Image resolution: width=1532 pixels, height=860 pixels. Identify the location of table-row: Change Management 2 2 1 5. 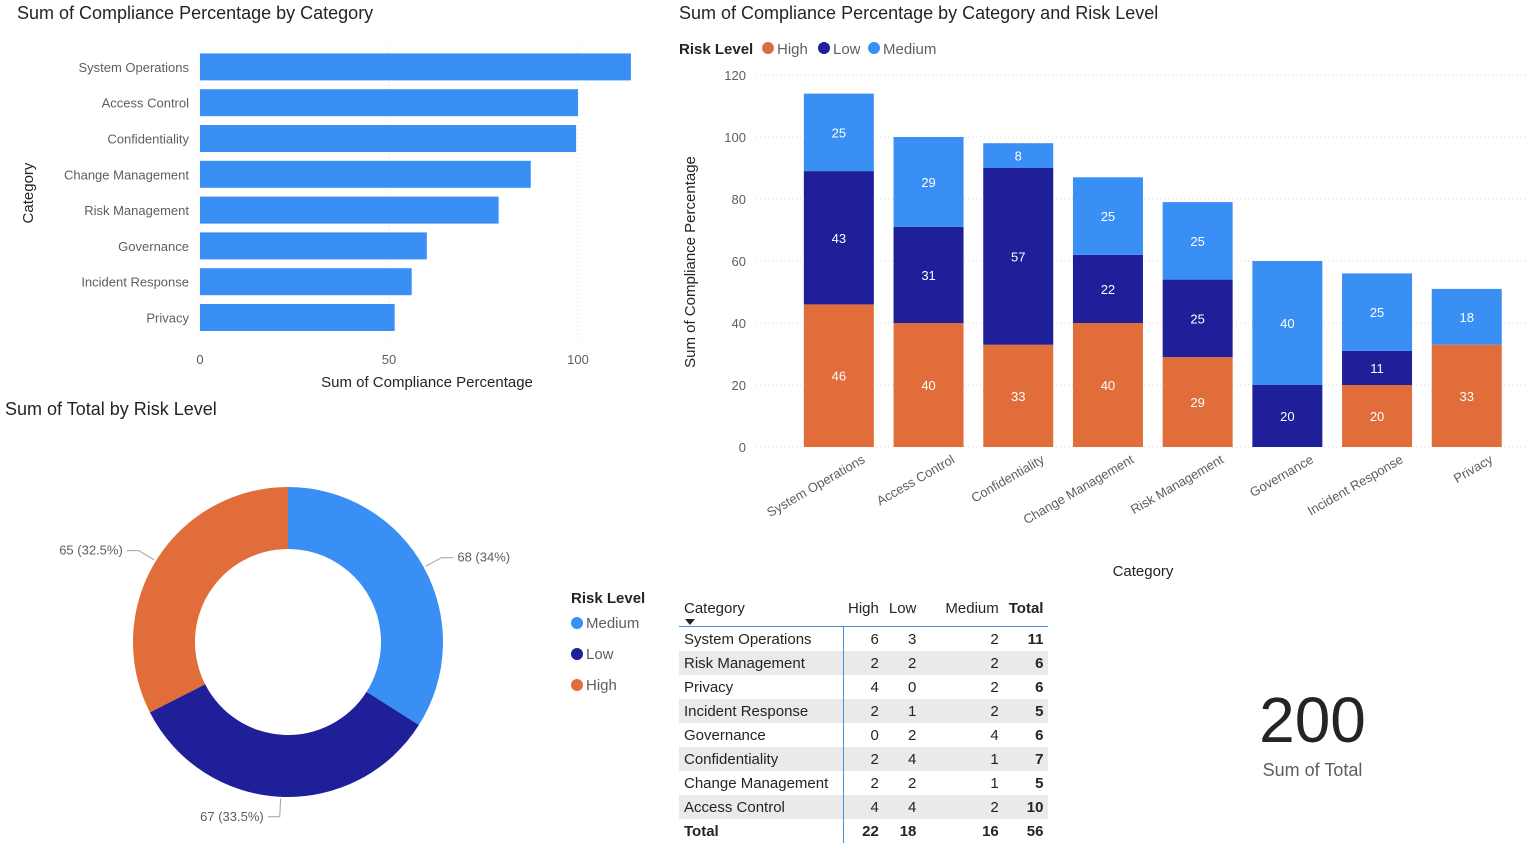
(863, 783).